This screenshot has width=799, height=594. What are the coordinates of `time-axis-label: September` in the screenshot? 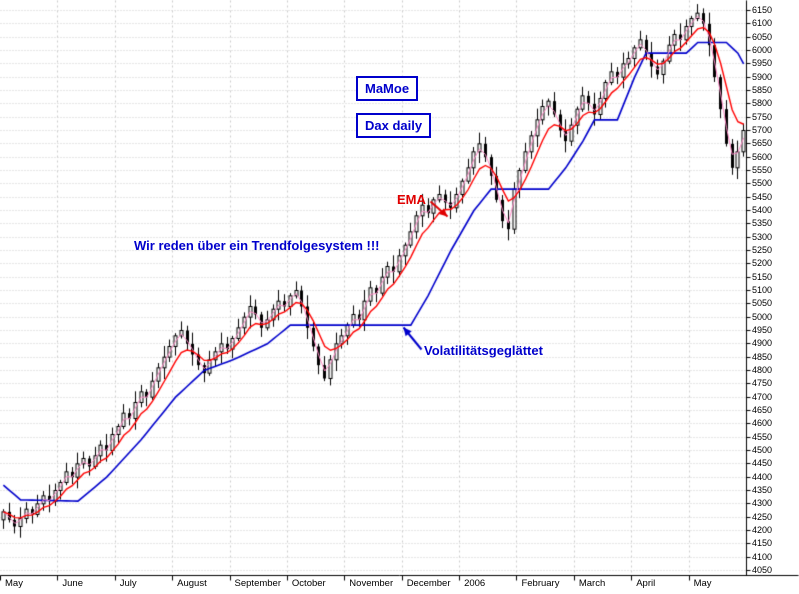 It's located at (258, 583).